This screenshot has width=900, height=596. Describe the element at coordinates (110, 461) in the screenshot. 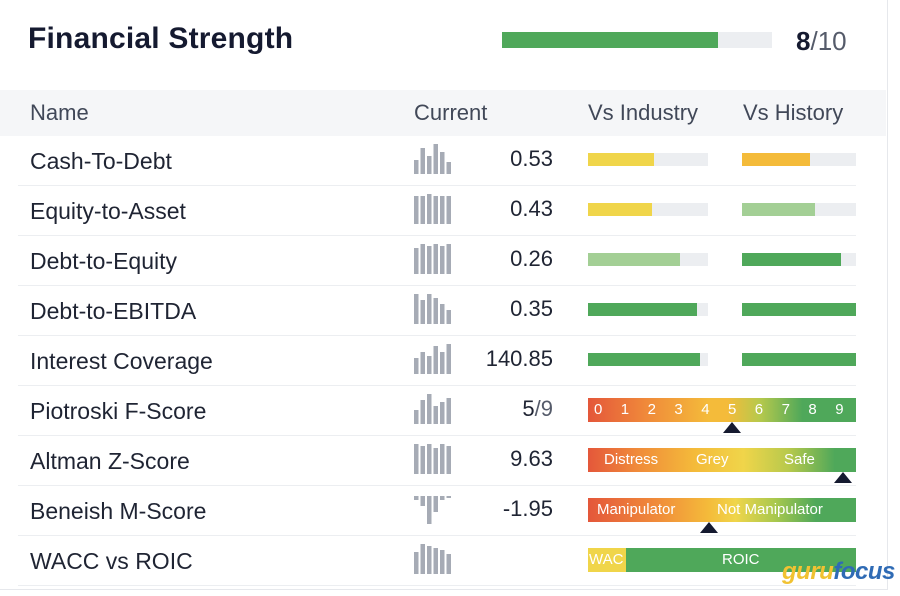

I see `metric-name: Altman Z-Score` at that location.